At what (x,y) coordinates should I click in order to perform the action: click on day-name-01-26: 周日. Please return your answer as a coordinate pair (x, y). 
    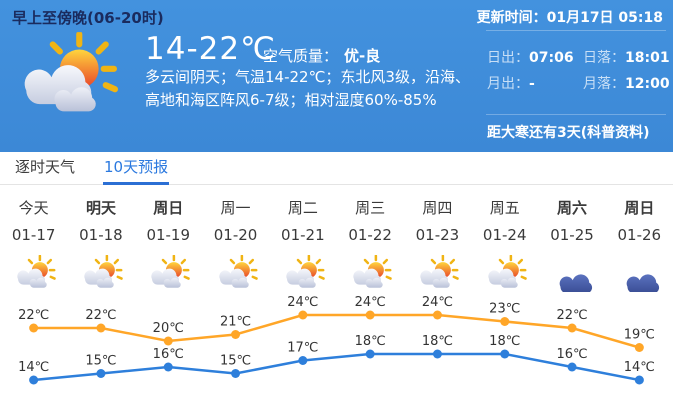
    Looking at the image, I should click on (639, 208).